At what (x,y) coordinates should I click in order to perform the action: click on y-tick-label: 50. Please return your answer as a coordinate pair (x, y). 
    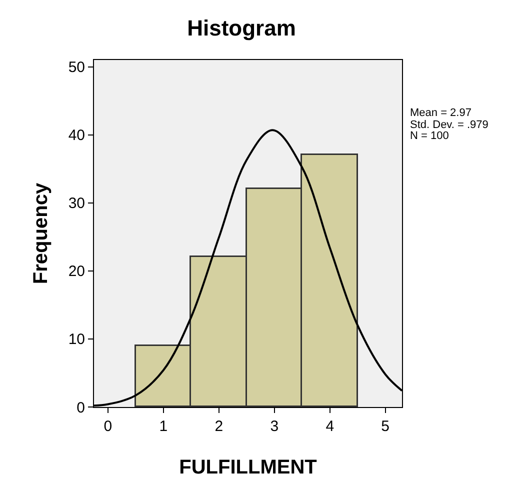
    Looking at the image, I should click on (76, 67).